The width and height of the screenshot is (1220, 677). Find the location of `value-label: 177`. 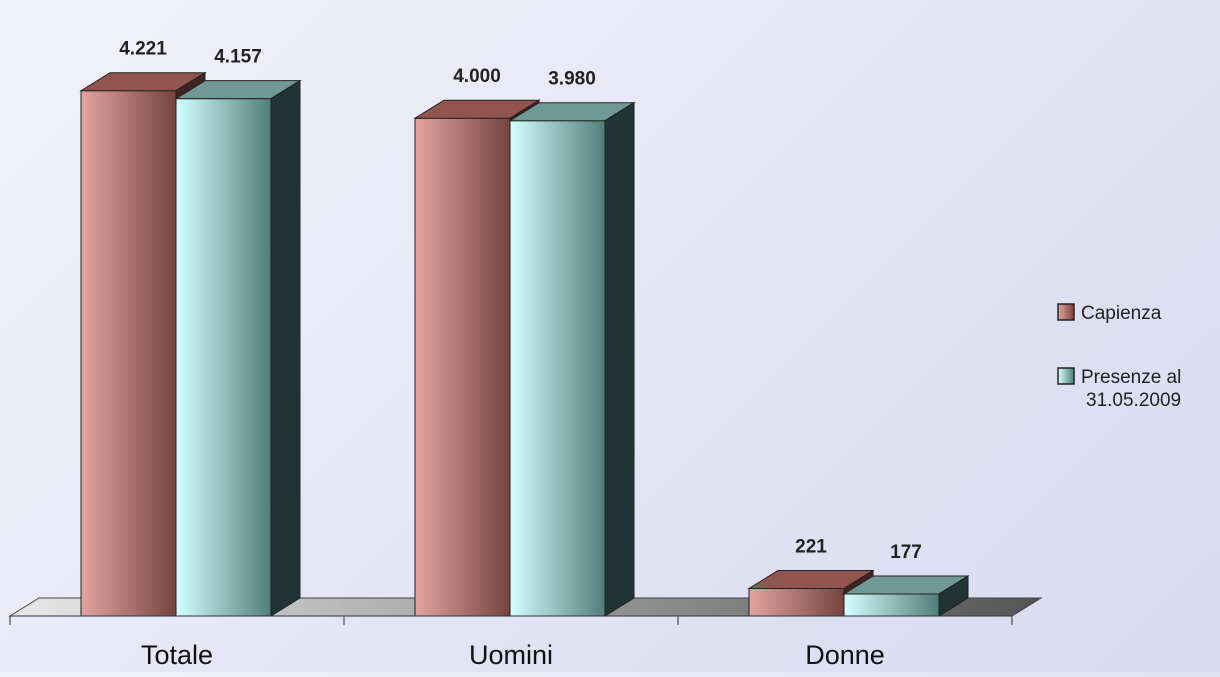

value-label: 177 is located at coordinates (906, 552).